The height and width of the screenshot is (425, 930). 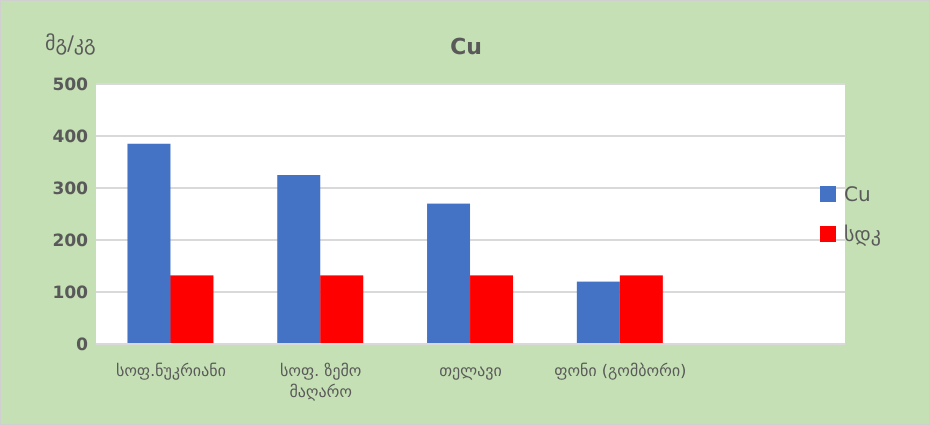 What do you see at coordinates (70, 241) in the screenshot?
I see `y-tick-label: 200` at bounding box center [70, 241].